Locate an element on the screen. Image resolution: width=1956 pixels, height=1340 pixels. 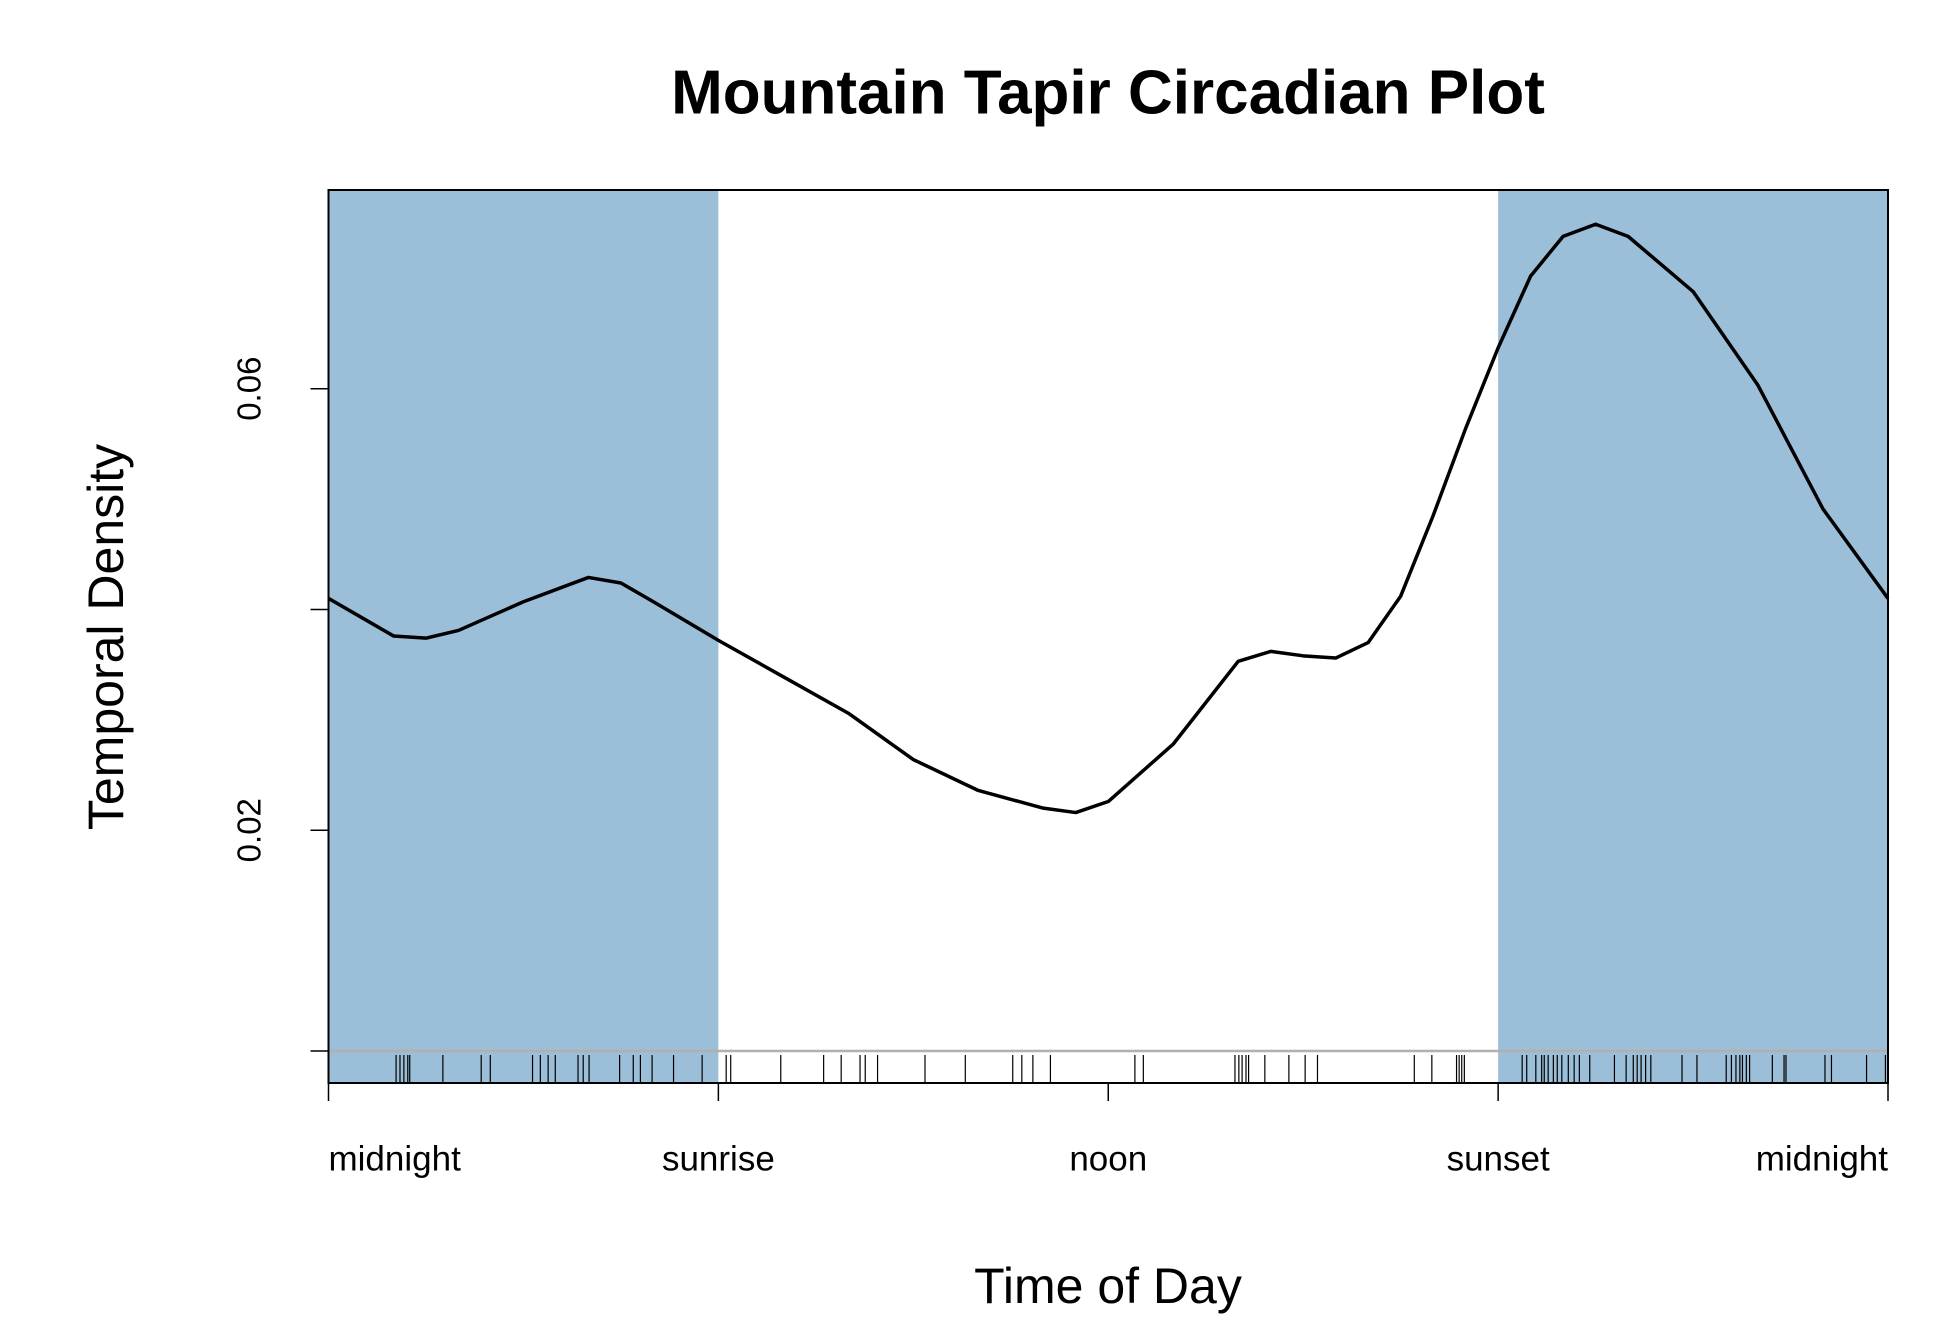
x-tick-label: sunrise is located at coordinates (718, 1158).